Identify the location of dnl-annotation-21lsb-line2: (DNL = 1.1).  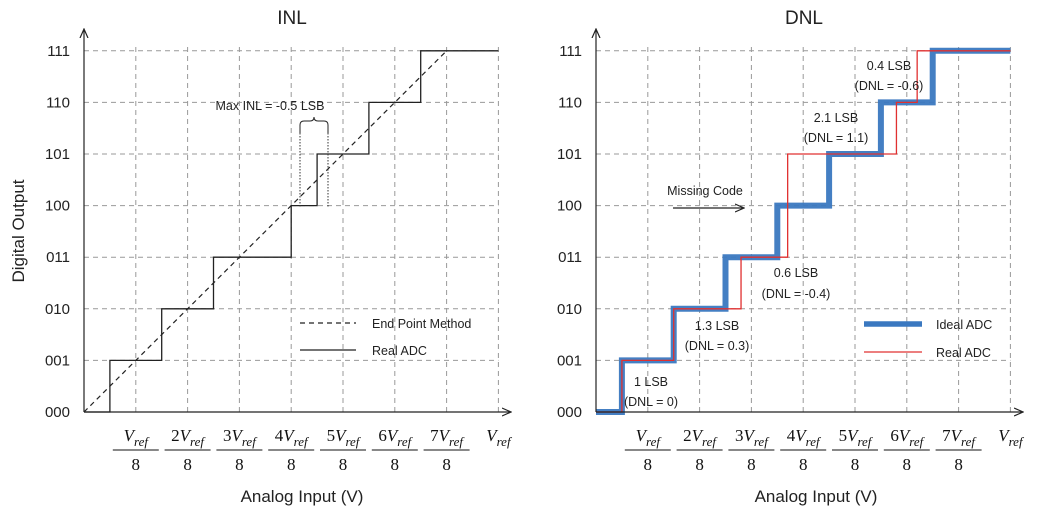
(836, 138).